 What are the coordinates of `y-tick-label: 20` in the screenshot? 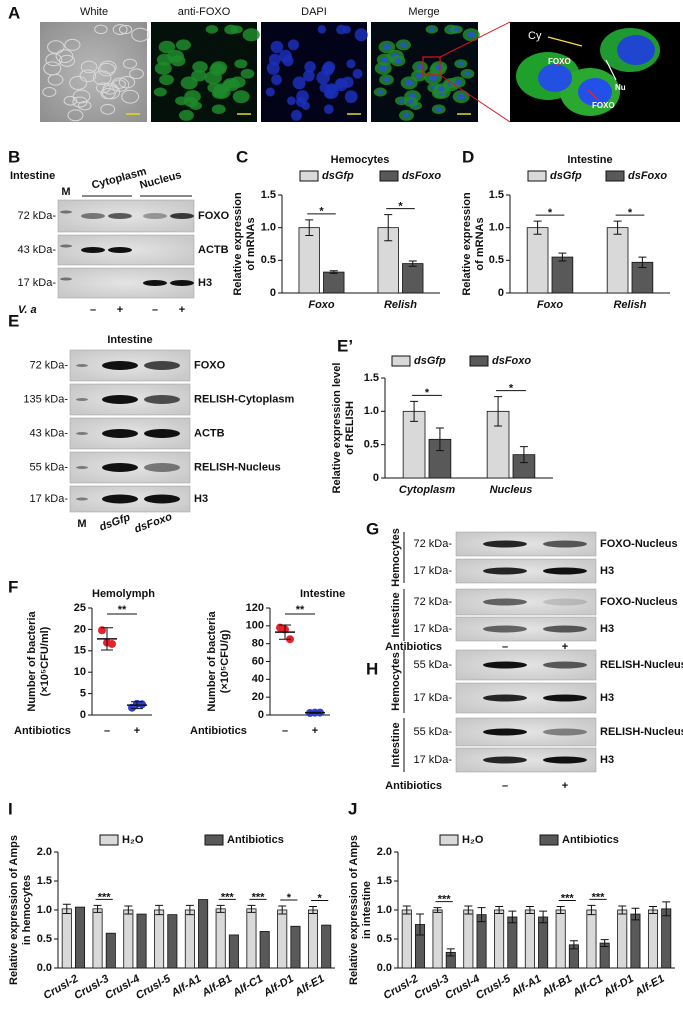 It's located at (80, 629).